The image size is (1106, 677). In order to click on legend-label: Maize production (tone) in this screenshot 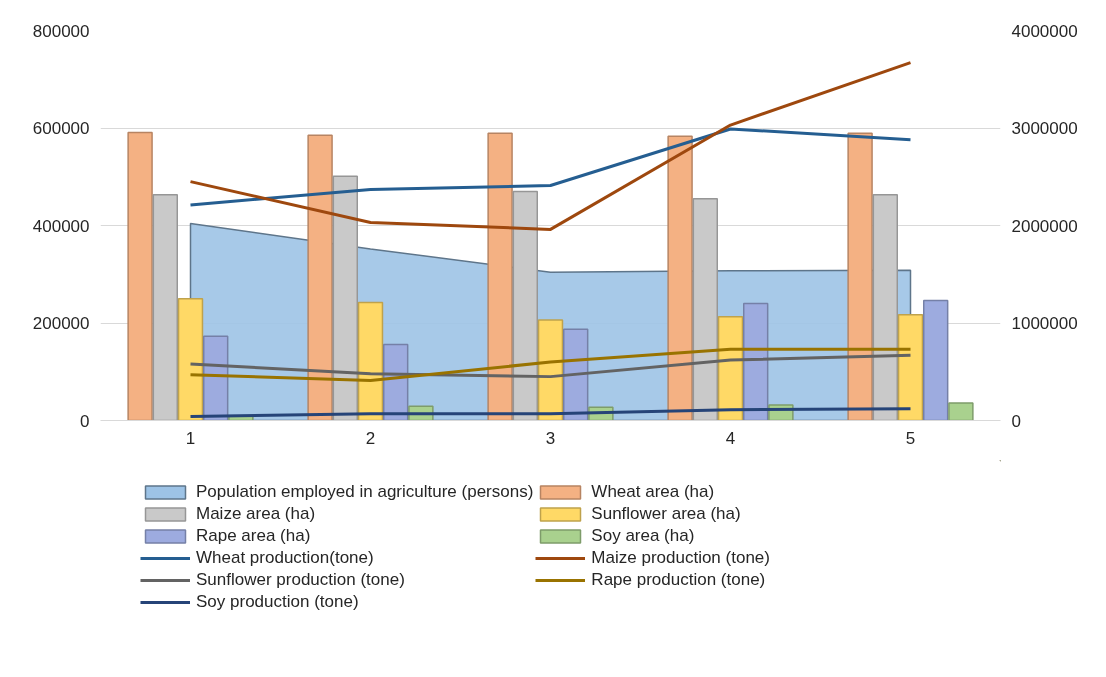, I will do `click(680, 558)`.